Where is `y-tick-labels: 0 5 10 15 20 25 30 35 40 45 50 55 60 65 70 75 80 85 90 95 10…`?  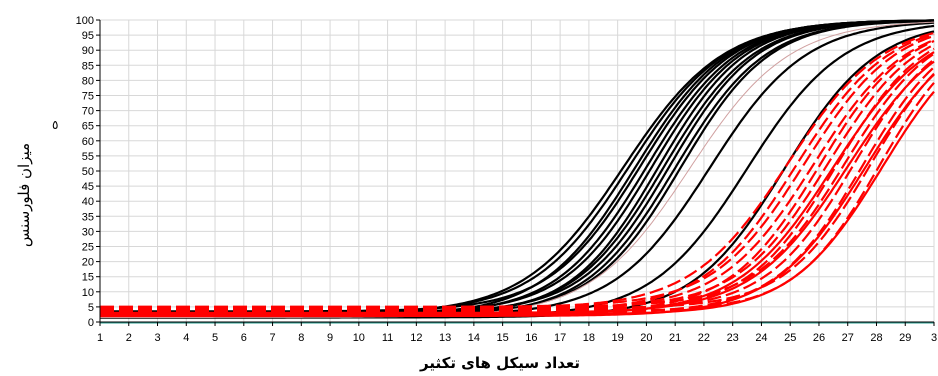
y-tick-labels: 0 5 10 15 20 25 30 35 40 45 50 55 60 65 70 75 80 85 90 95 10… is located at coordinates (88, 172).